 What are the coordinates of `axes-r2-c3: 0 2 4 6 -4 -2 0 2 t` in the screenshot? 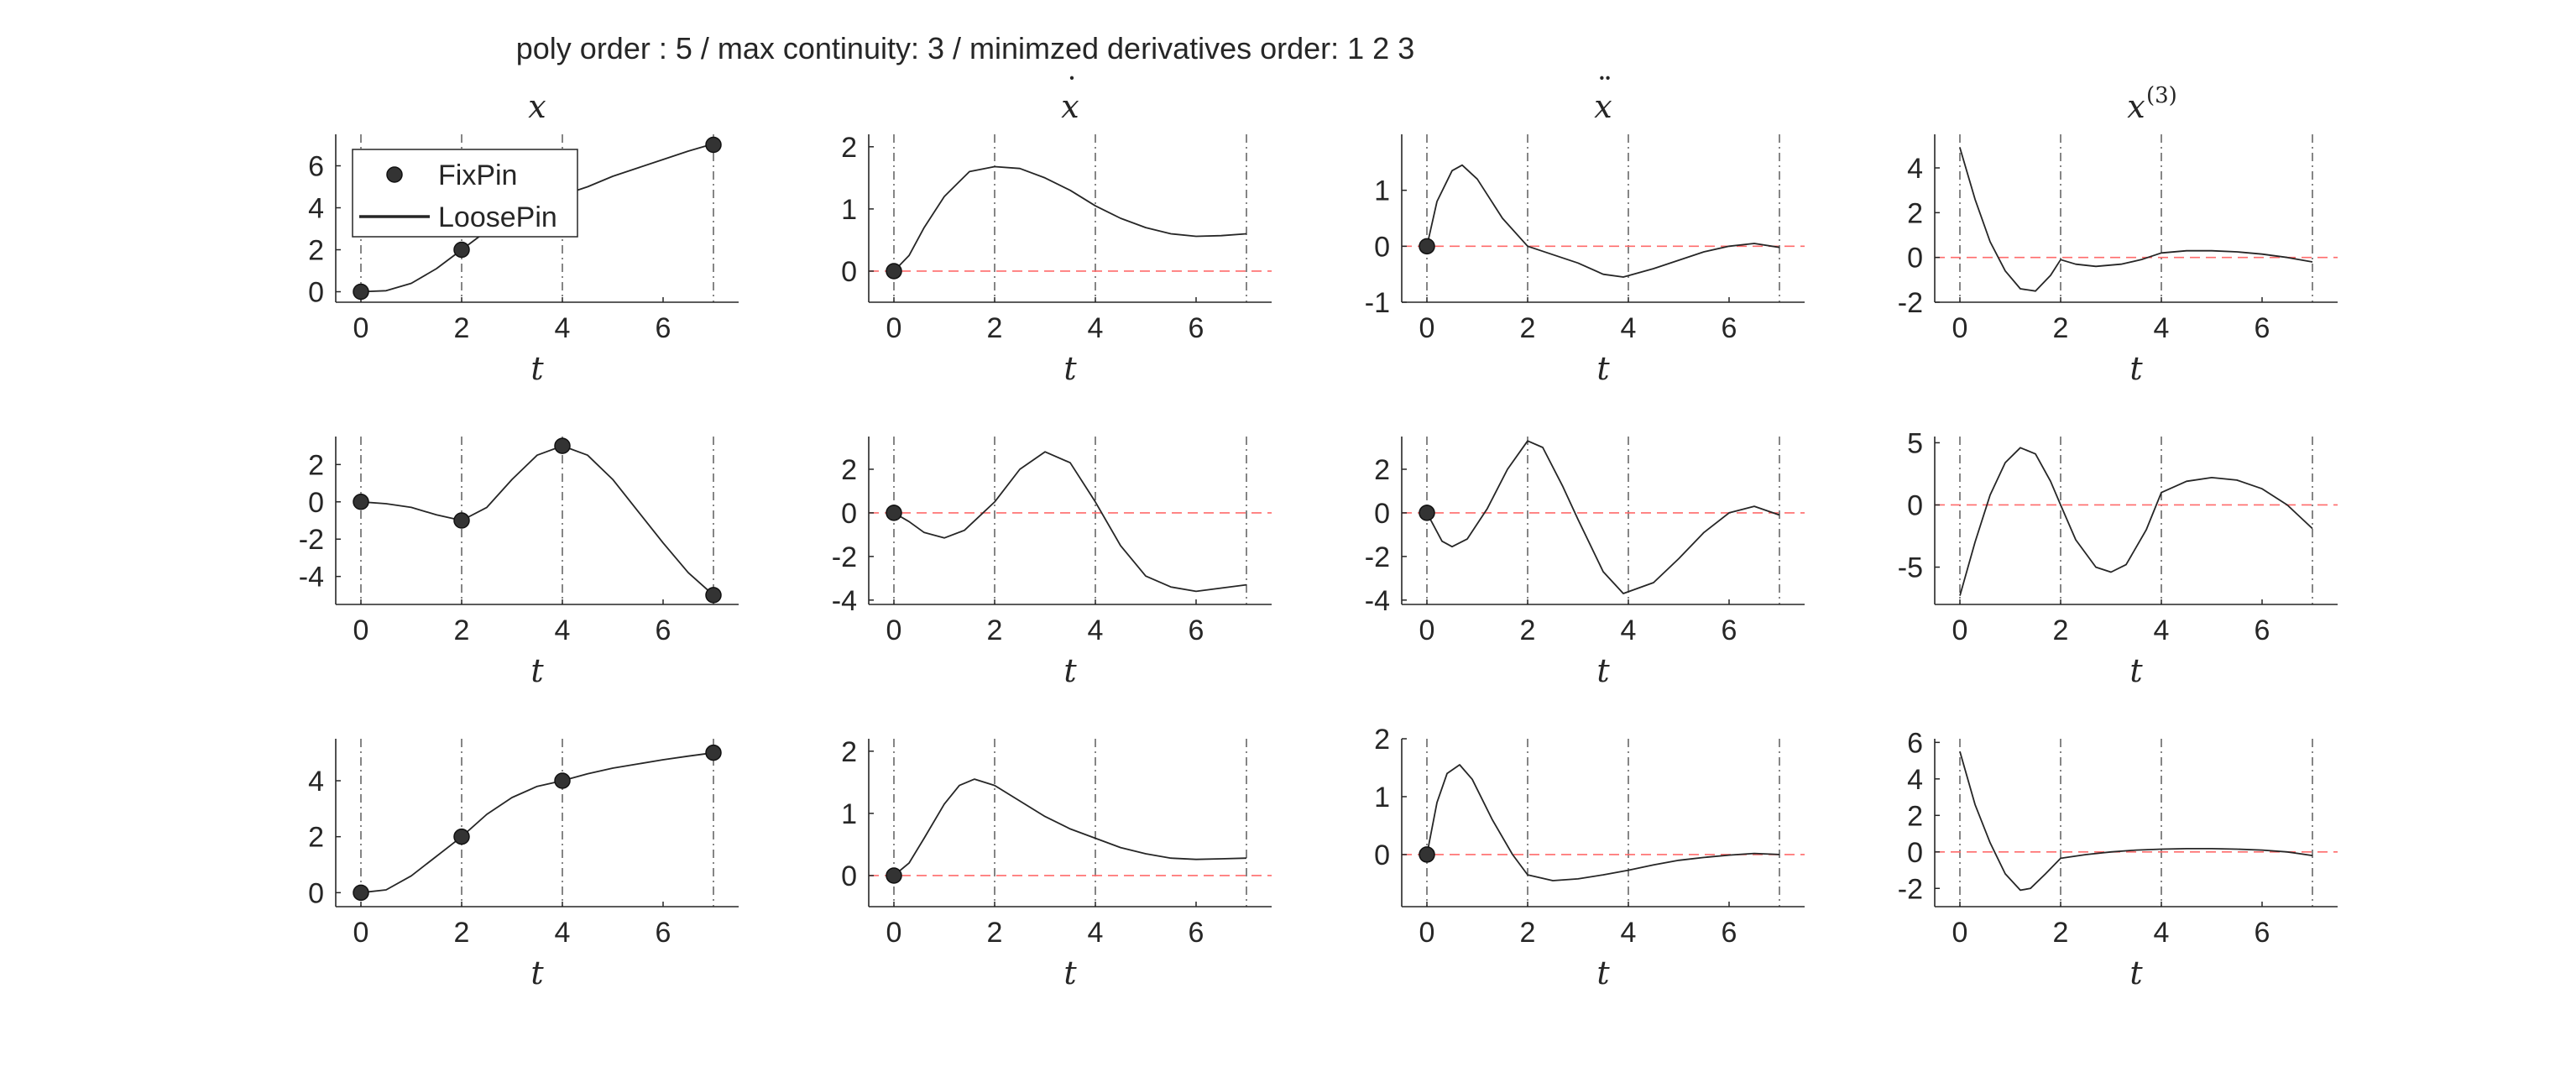 It's located at (1585, 563).